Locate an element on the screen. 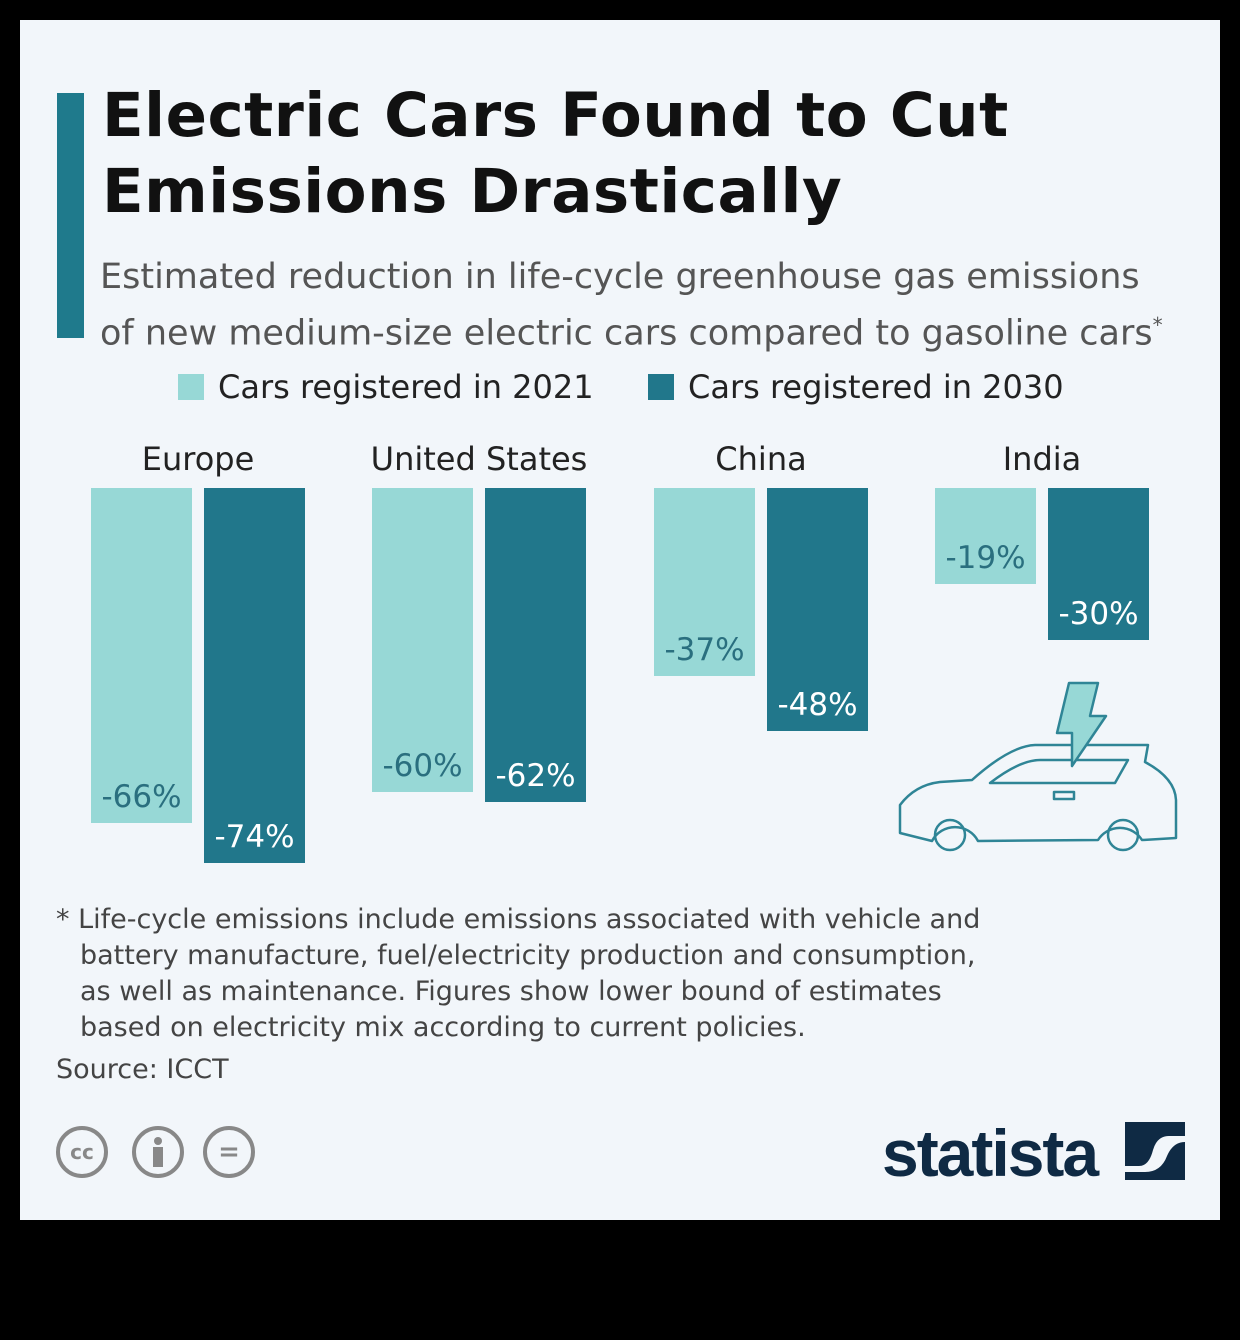 This screenshot has height=1340, width=1240. bar-2030: -74% is located at coordinates (254, 676).